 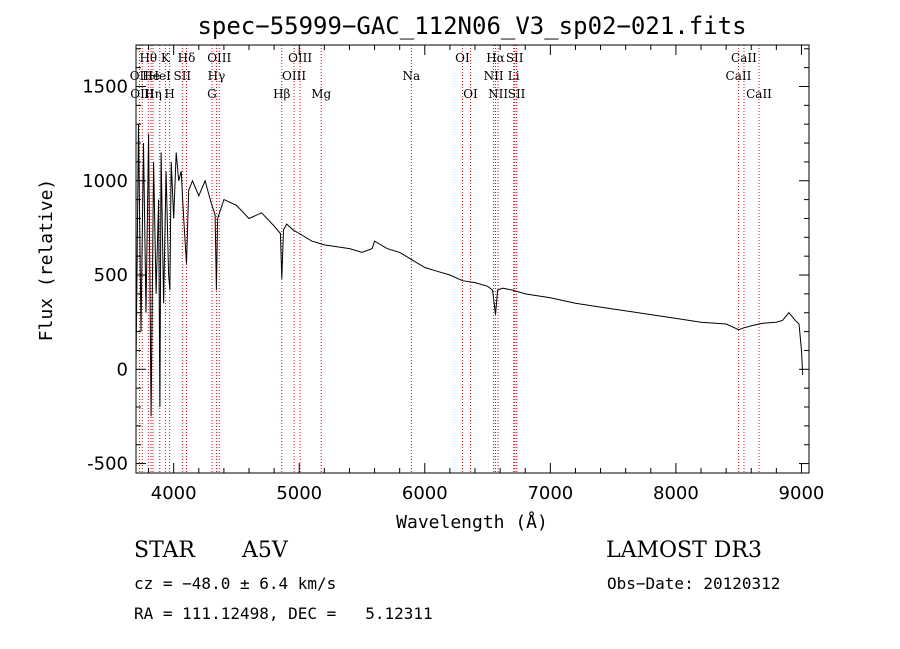 What do you see at coordinates (169, 94) in the screenshot?
I see `line-label-6: H` at bounding box center [169, 94].